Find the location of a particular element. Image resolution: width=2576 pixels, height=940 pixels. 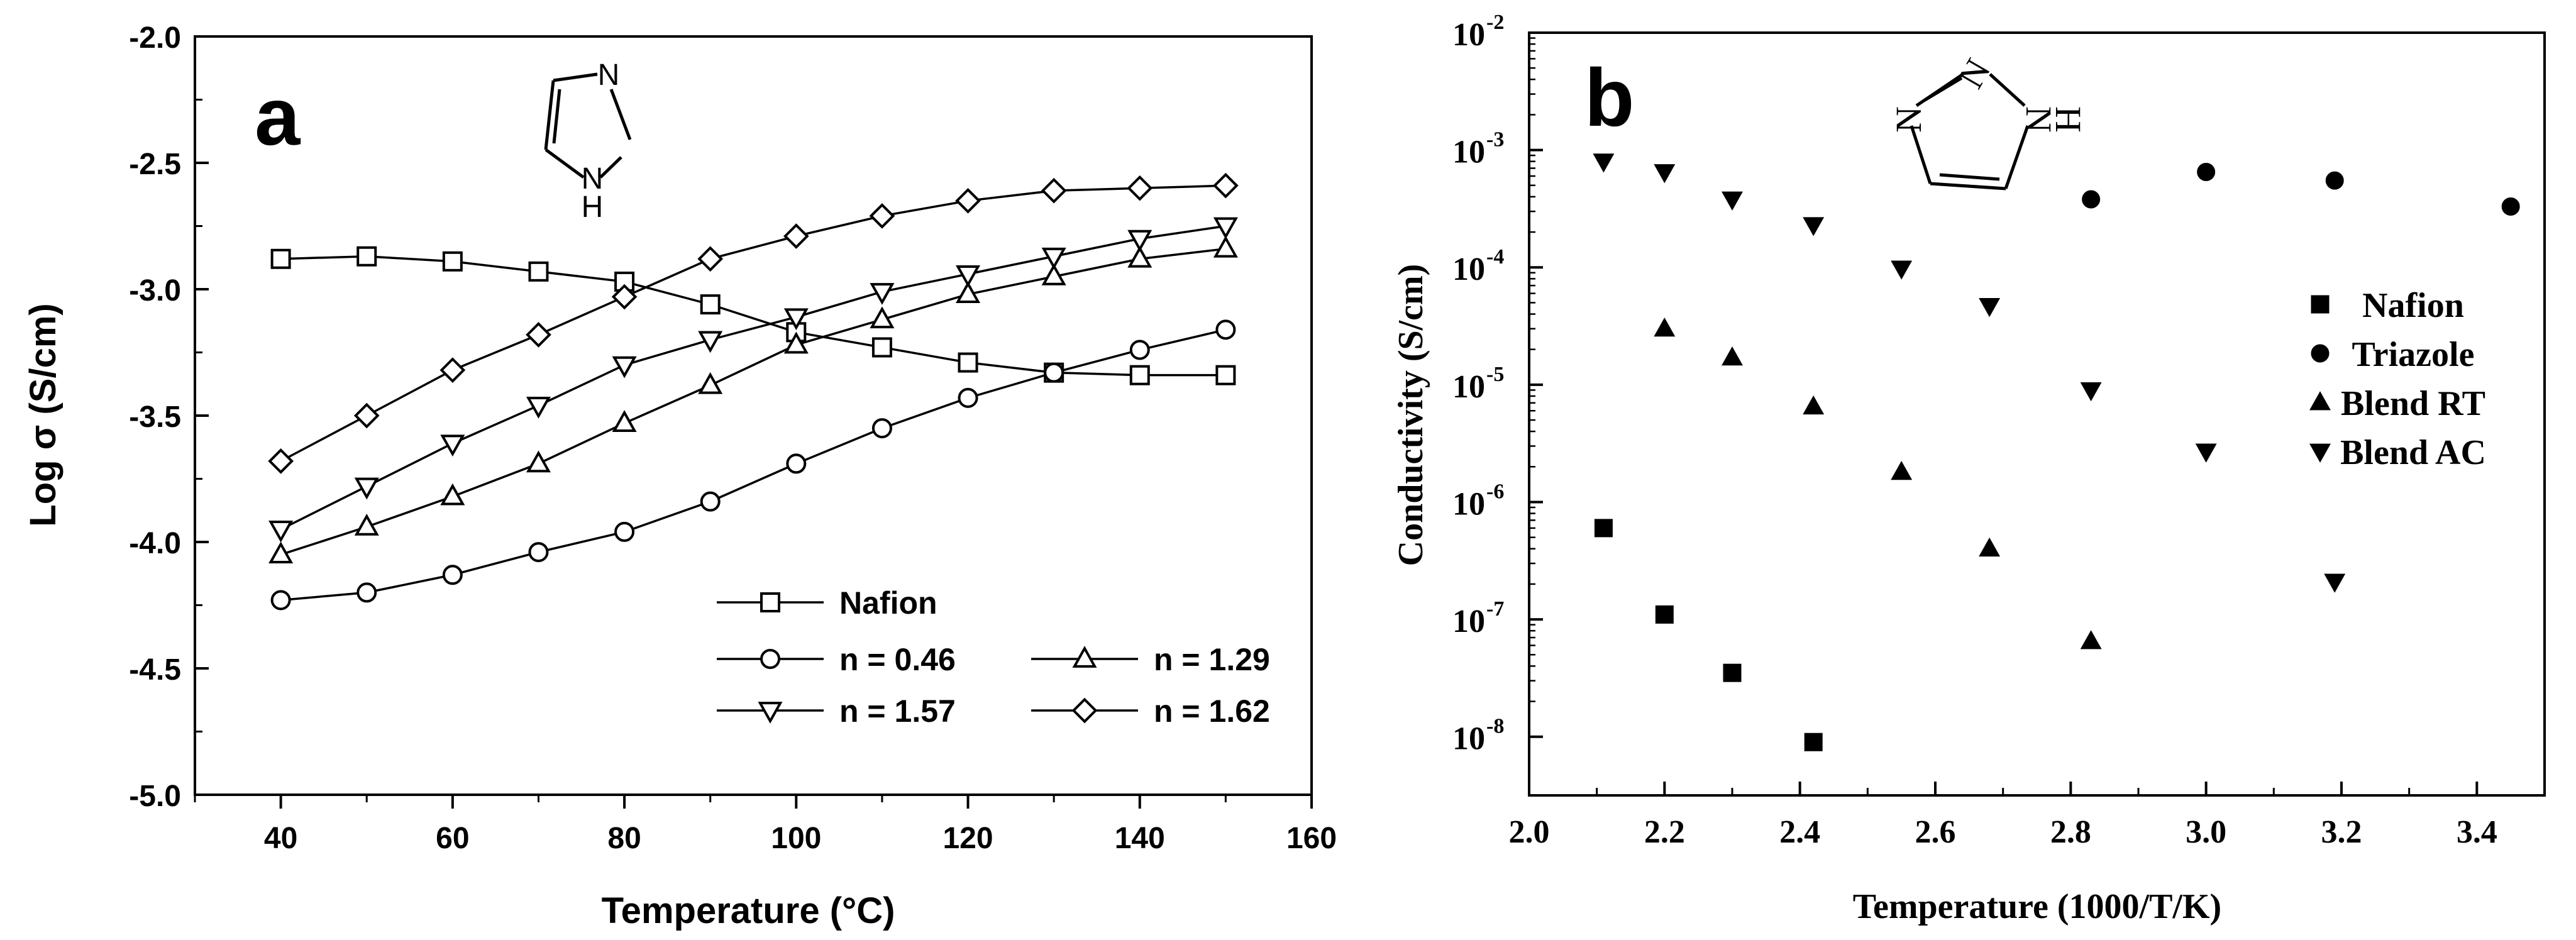

panel-b-point-square is located at coordinates (1732, 672).